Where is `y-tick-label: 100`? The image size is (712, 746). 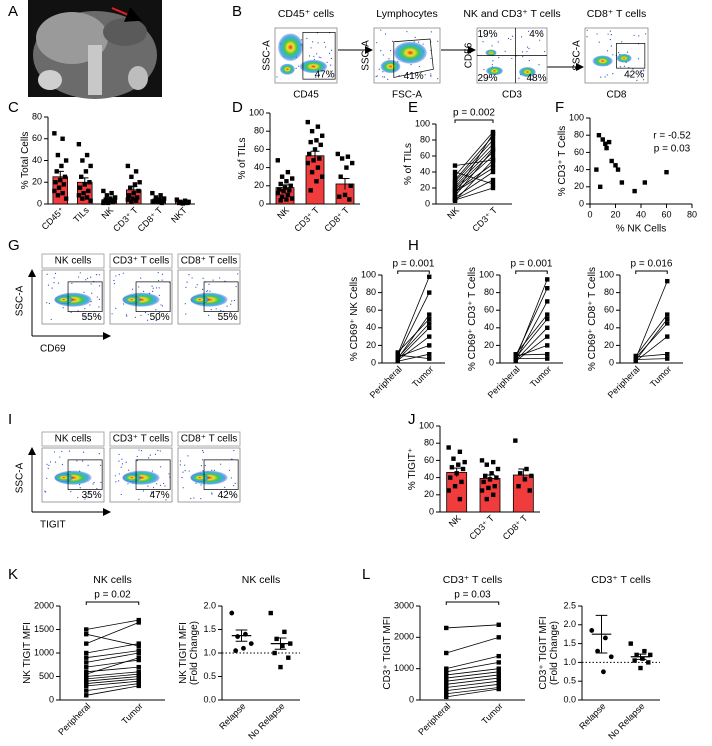
y-tick-label: 100 is located at coordinates (368, 274).